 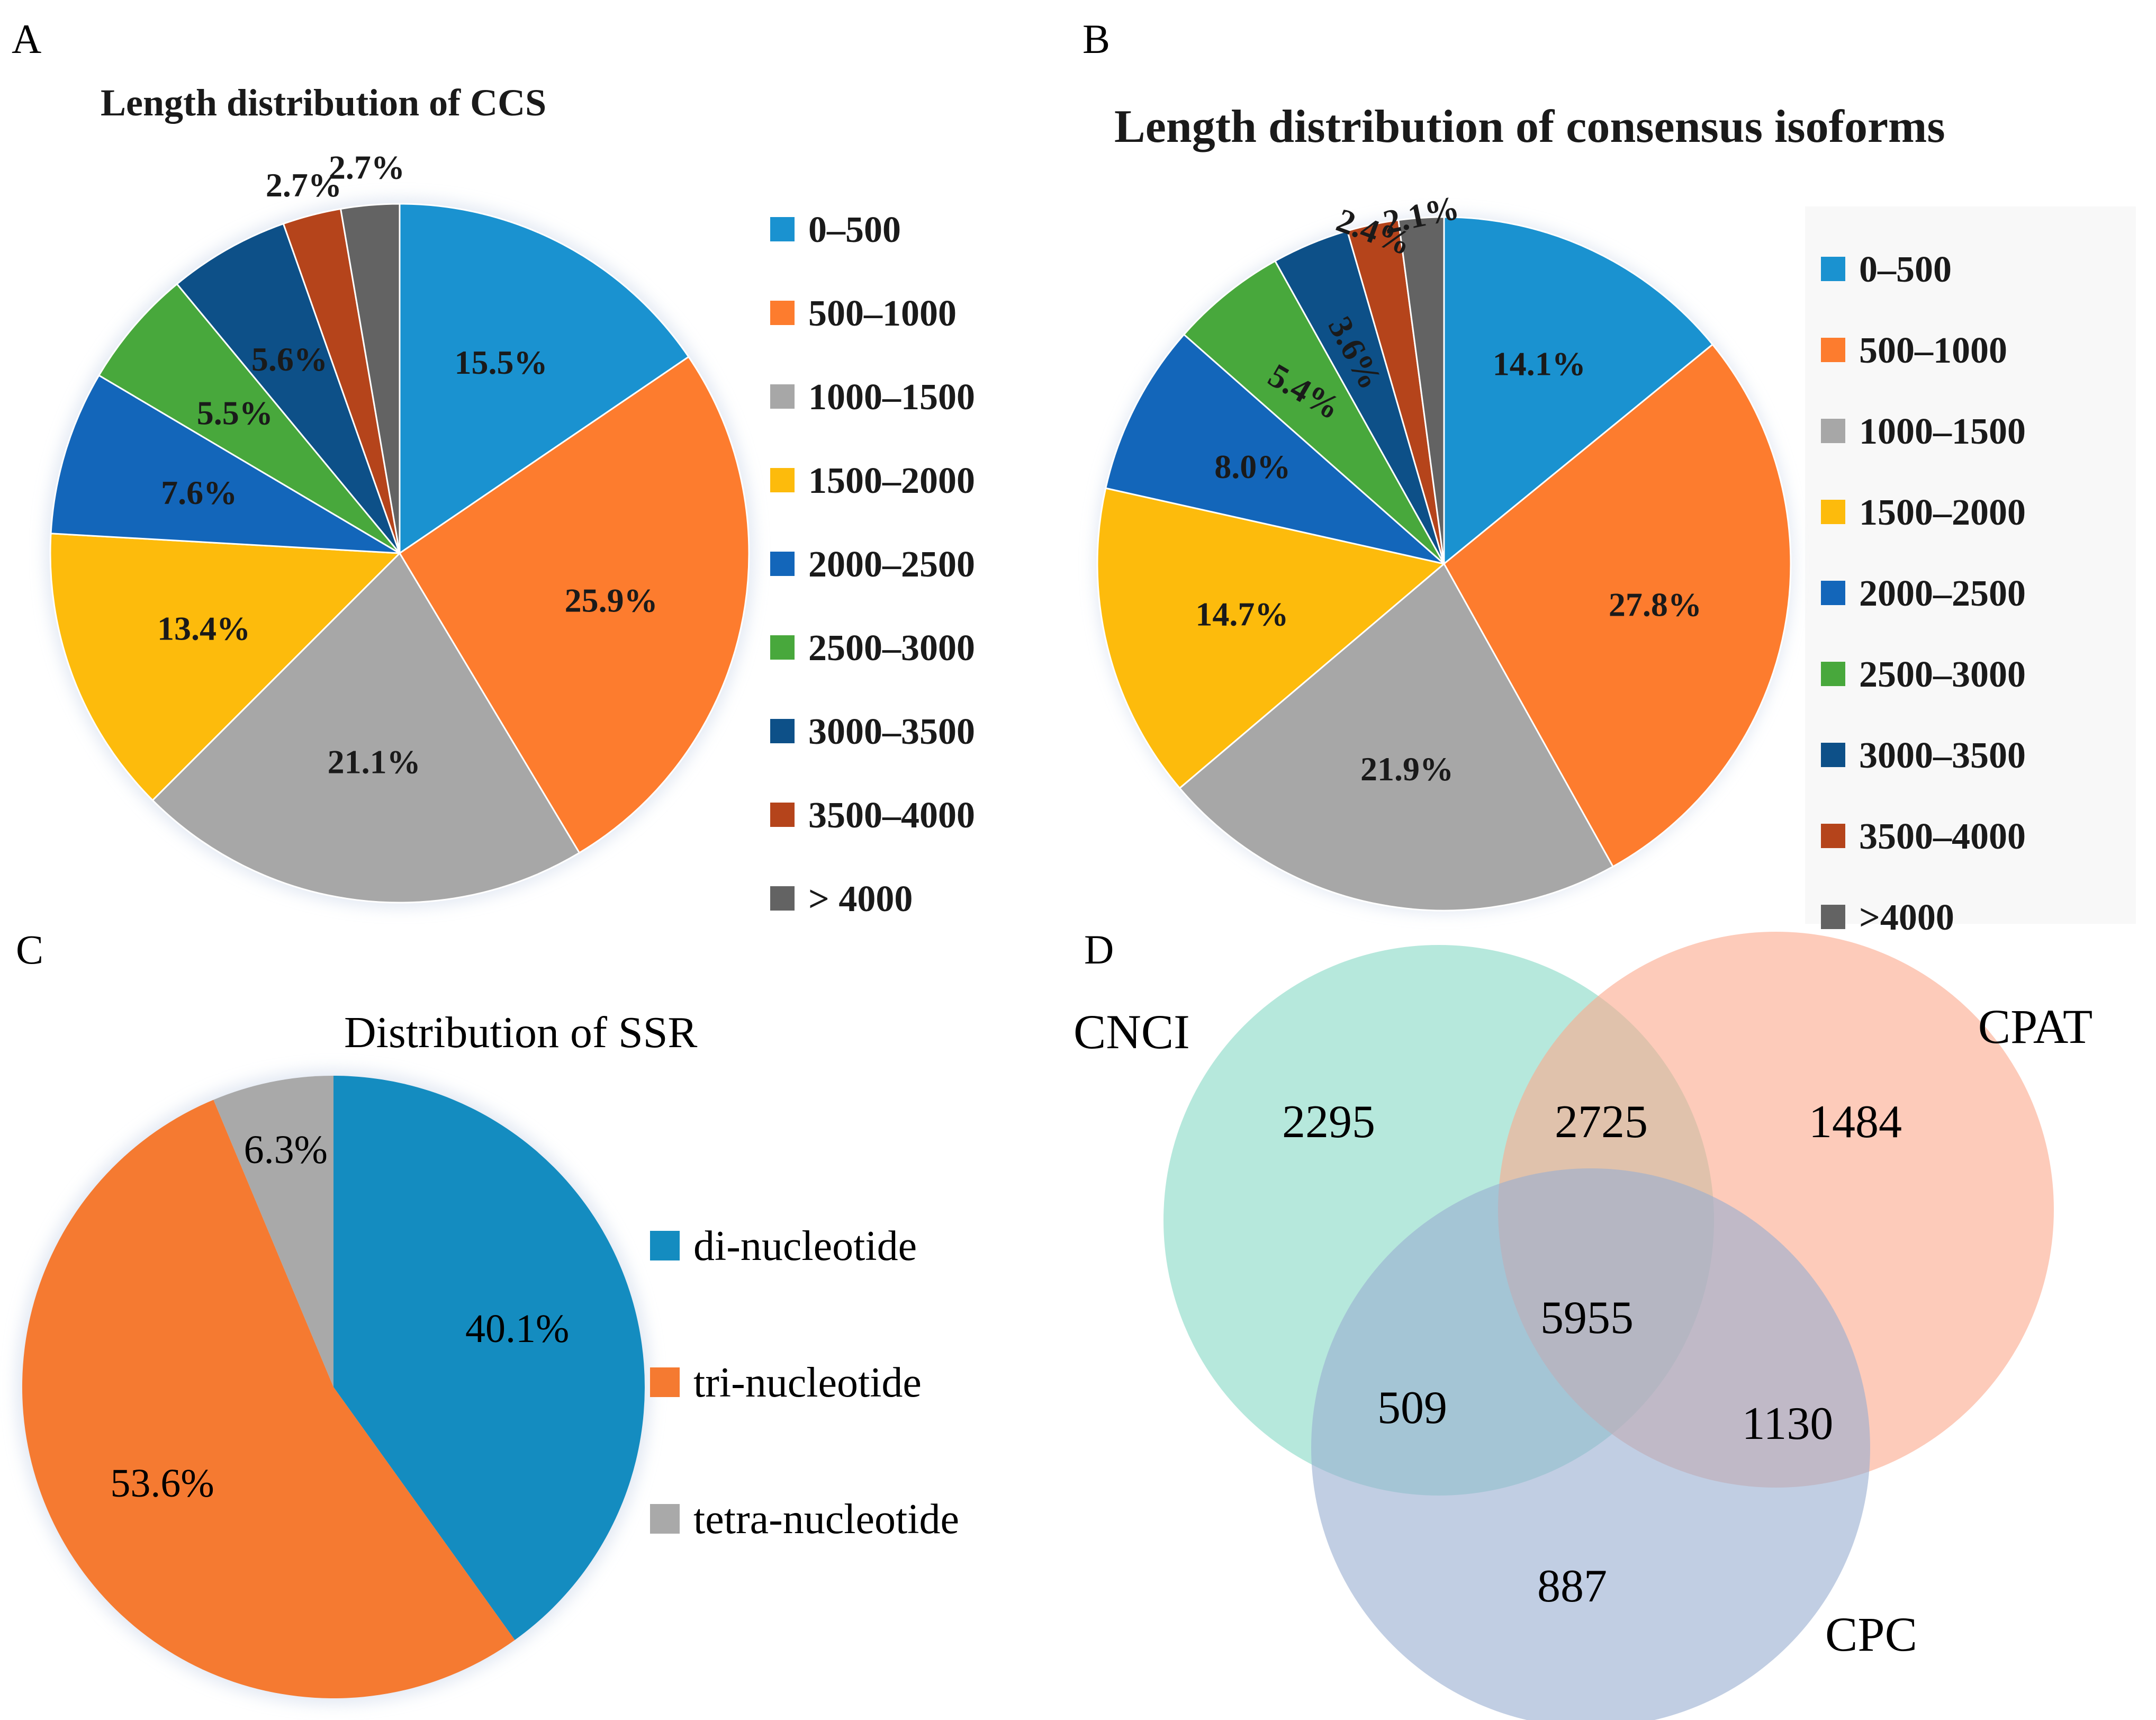 I want to click on slice-label-1: 14.1%, so click(x=1539, y=364).